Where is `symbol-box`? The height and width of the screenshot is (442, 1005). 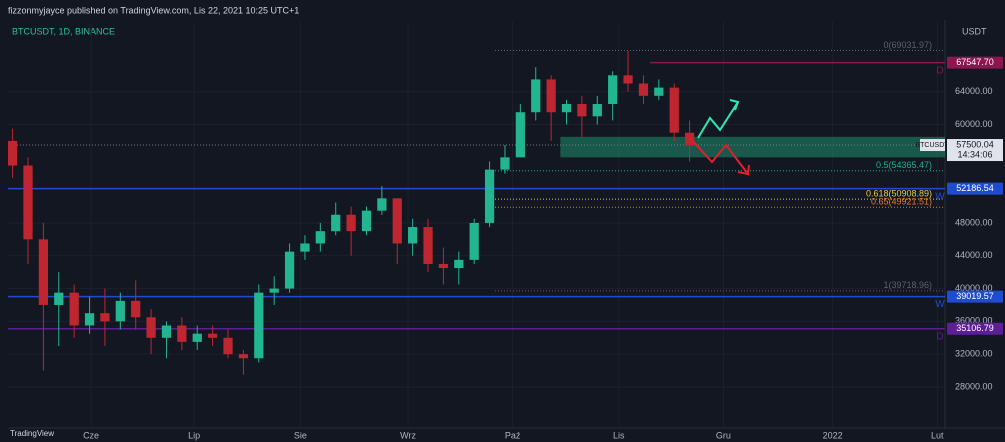 symbol-box is located at coordinates (932, 145).